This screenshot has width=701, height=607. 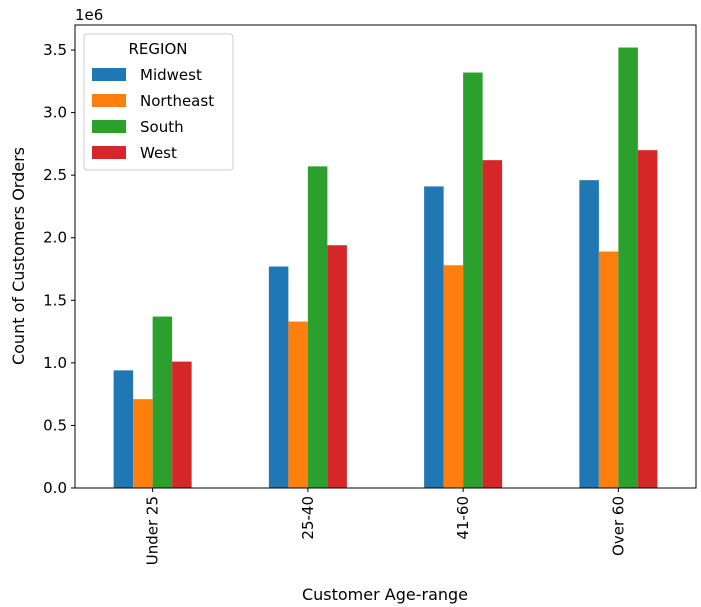 What do you see at coordinates (89, 15) in the screenshot?
I see `y-offset-text: 1e6` at bounding box center [89, 15].